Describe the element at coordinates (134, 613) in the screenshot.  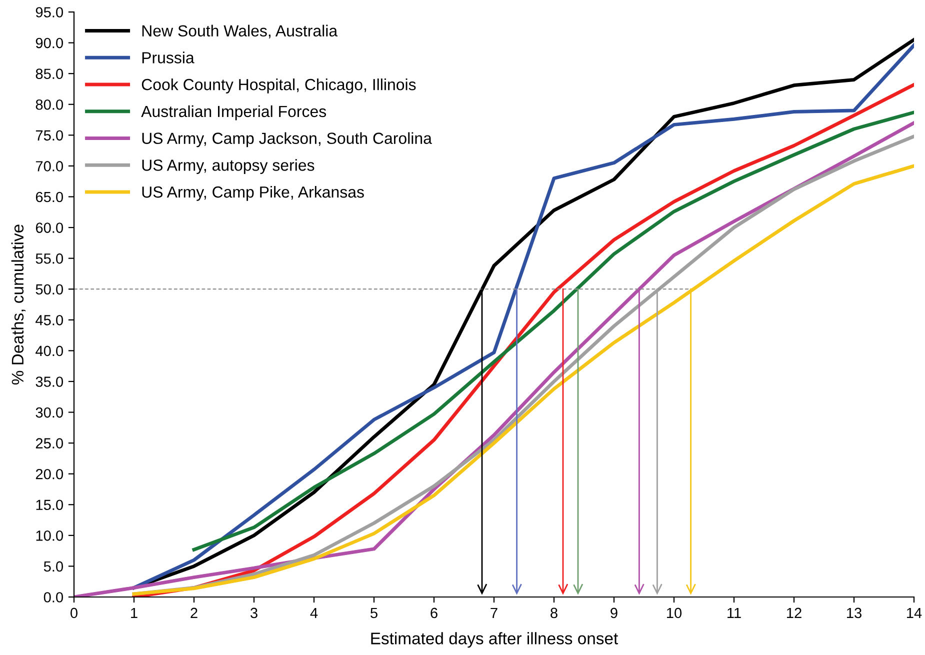
I see `x-tick-label: 1` at that location.